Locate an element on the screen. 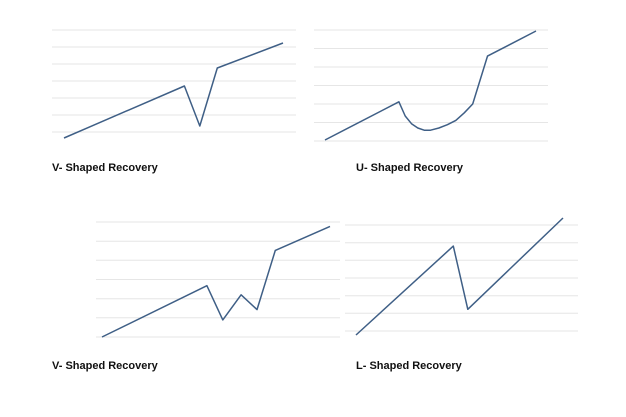  chart-l-shaped is located at coordinates (461, 276).